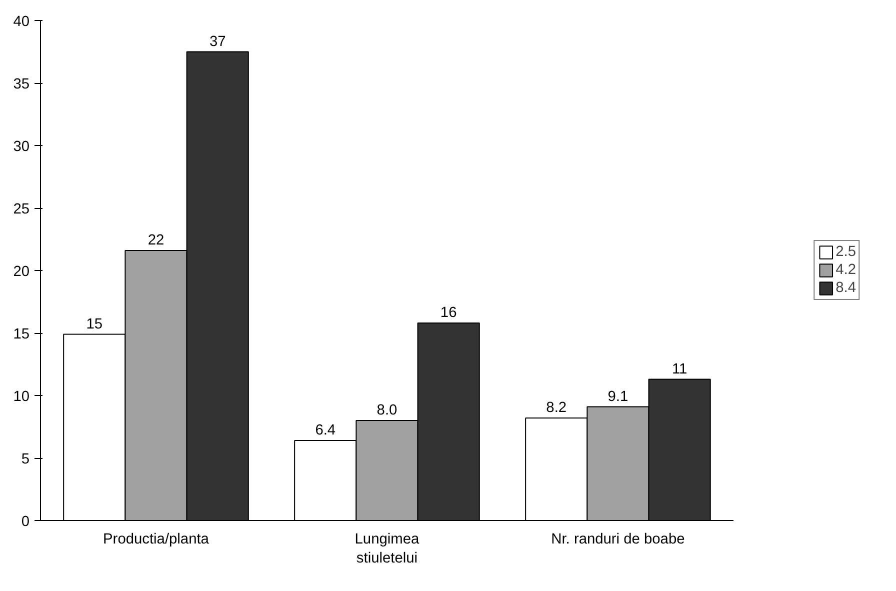 The image size is (896, 591). I want to click on legend-label: 8.4, so click(846, 288).